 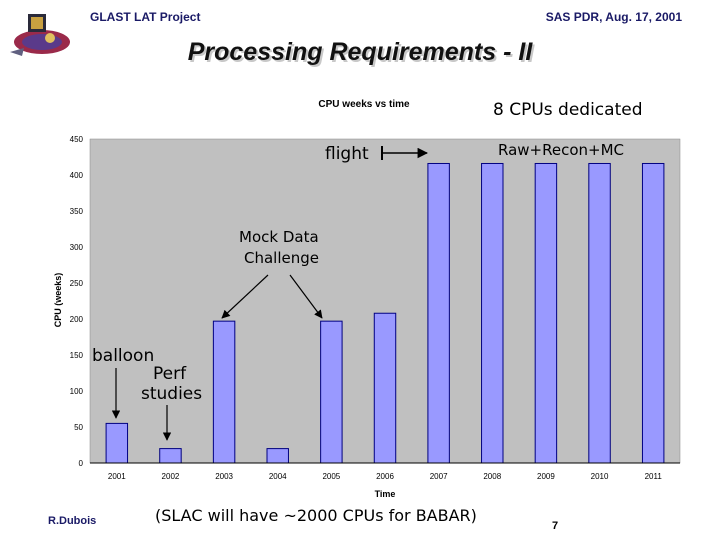 What do you see at coordinates (77, 139) in the screenshot?
I see `y-tick-label: 450` at bounding box center [77, 139].